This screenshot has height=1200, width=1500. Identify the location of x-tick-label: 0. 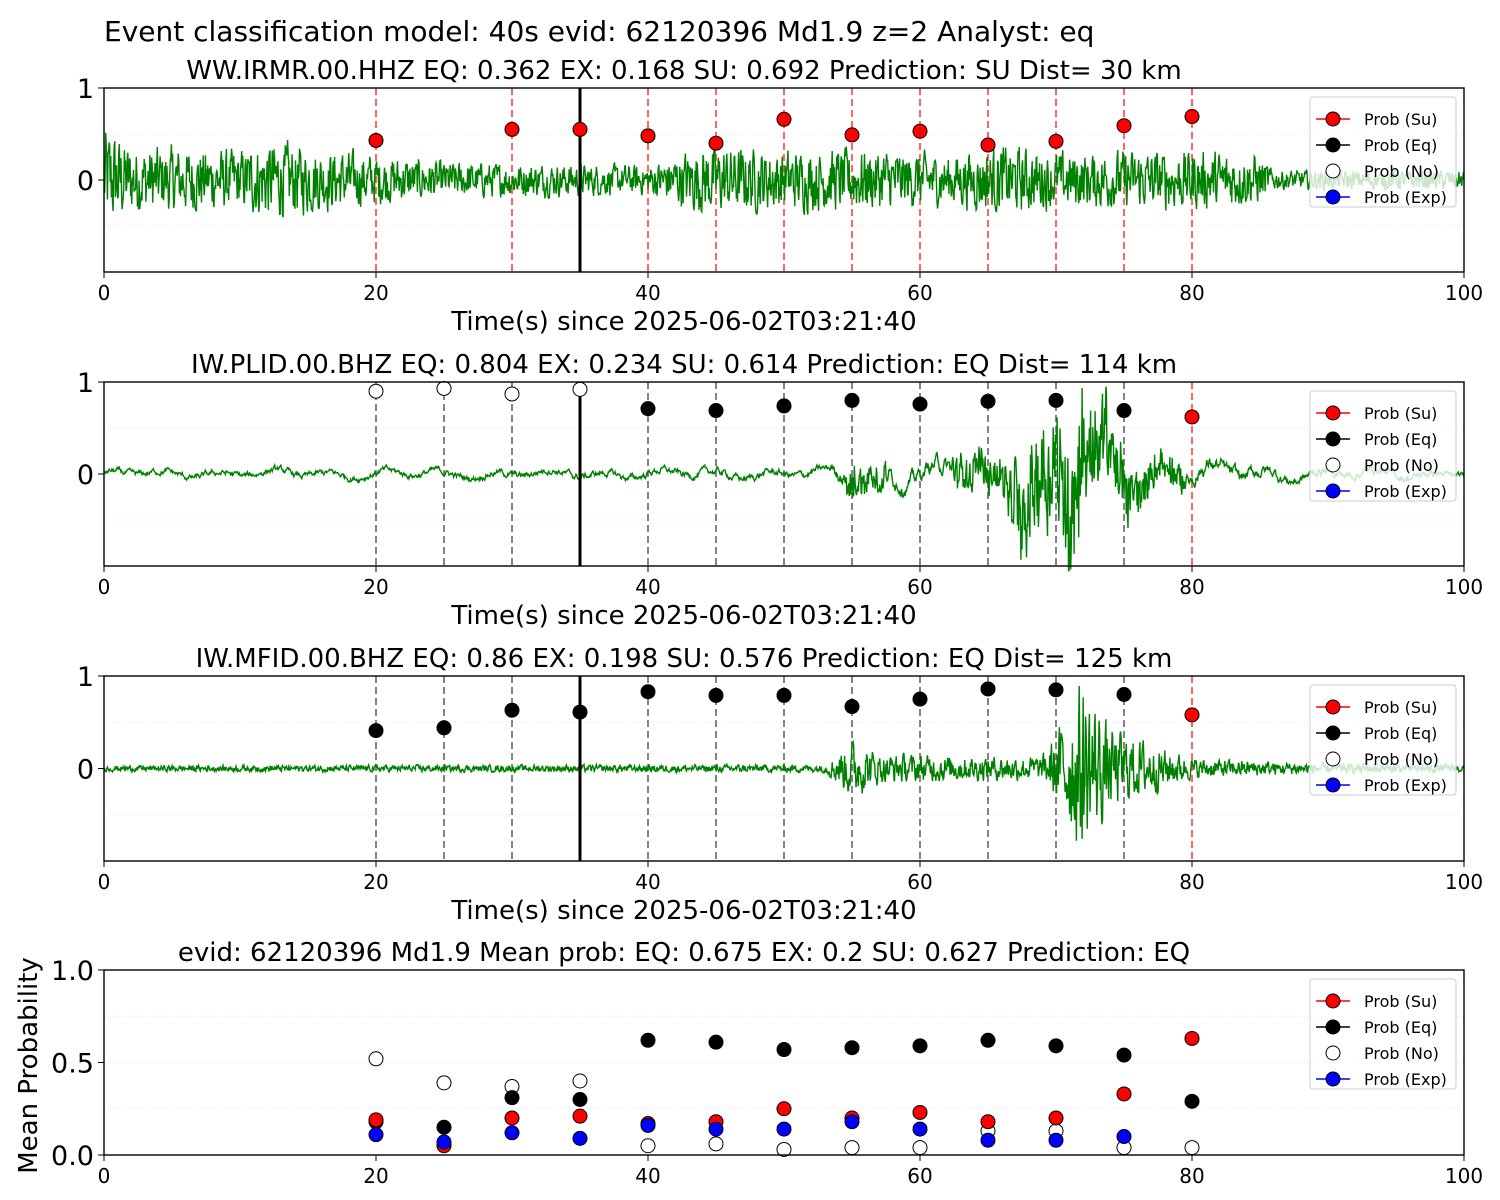
(104, 293).